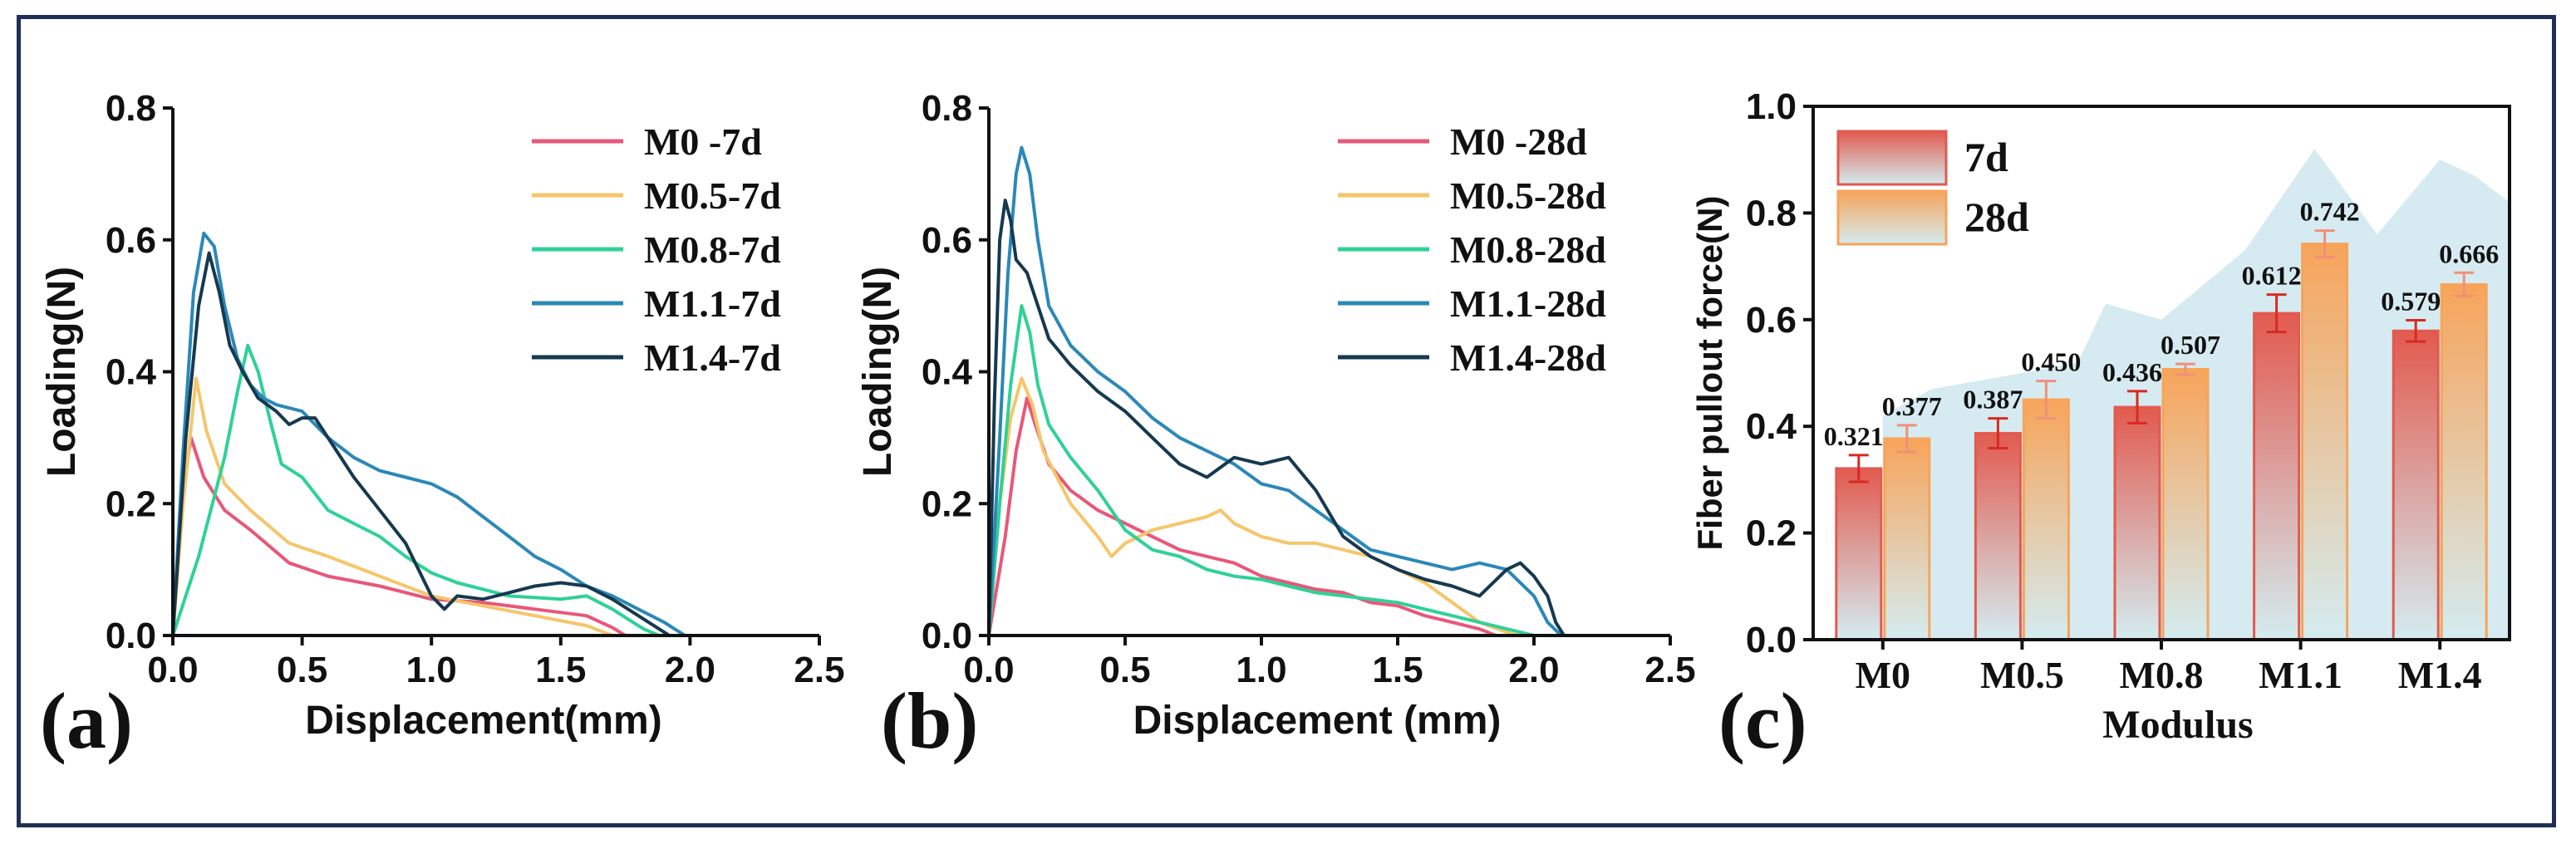 This screenshot has height=849, width=2576. Describe the element at coordinates (2190, 345) in the screenshot. I see `value-label: 0.507` at that location.